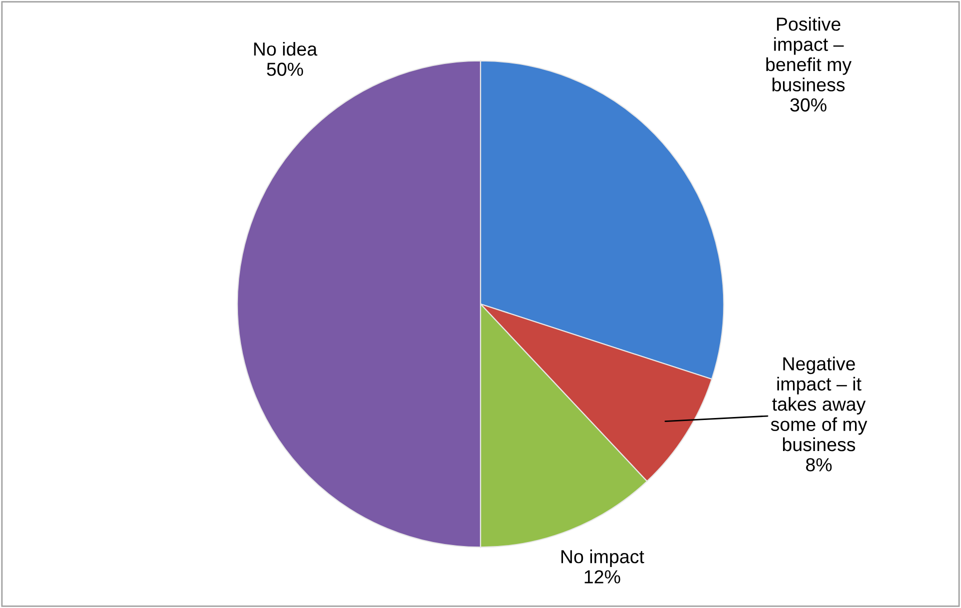 Image resolution: width=961 pixels, height=608 pixels. I want to click on data-label: 50%, so click(285, 69).